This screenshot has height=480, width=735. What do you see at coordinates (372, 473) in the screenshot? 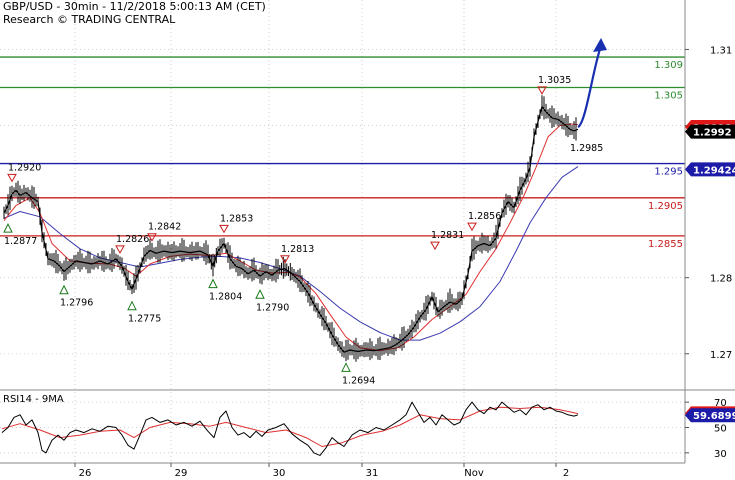
I see `time-label: 31` at bounding box center [372, 473].